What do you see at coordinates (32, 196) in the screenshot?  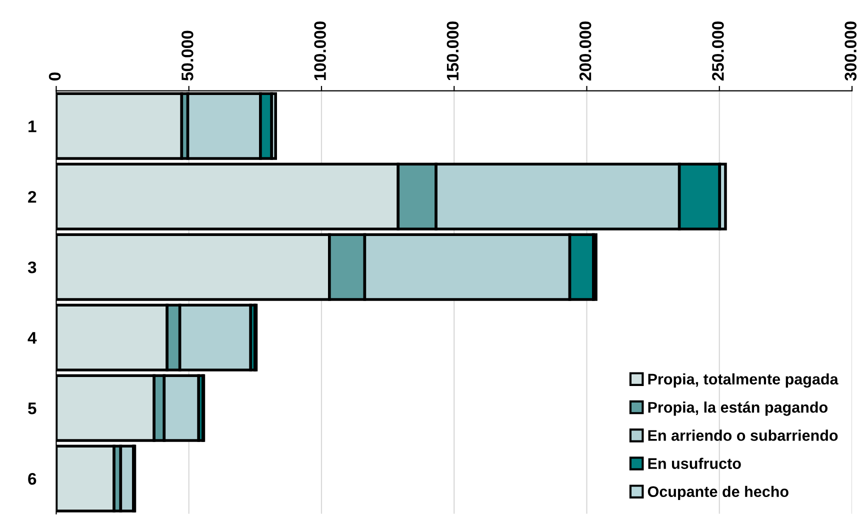 I see `y-tick-label: 2` at bounding box center [32, 196].